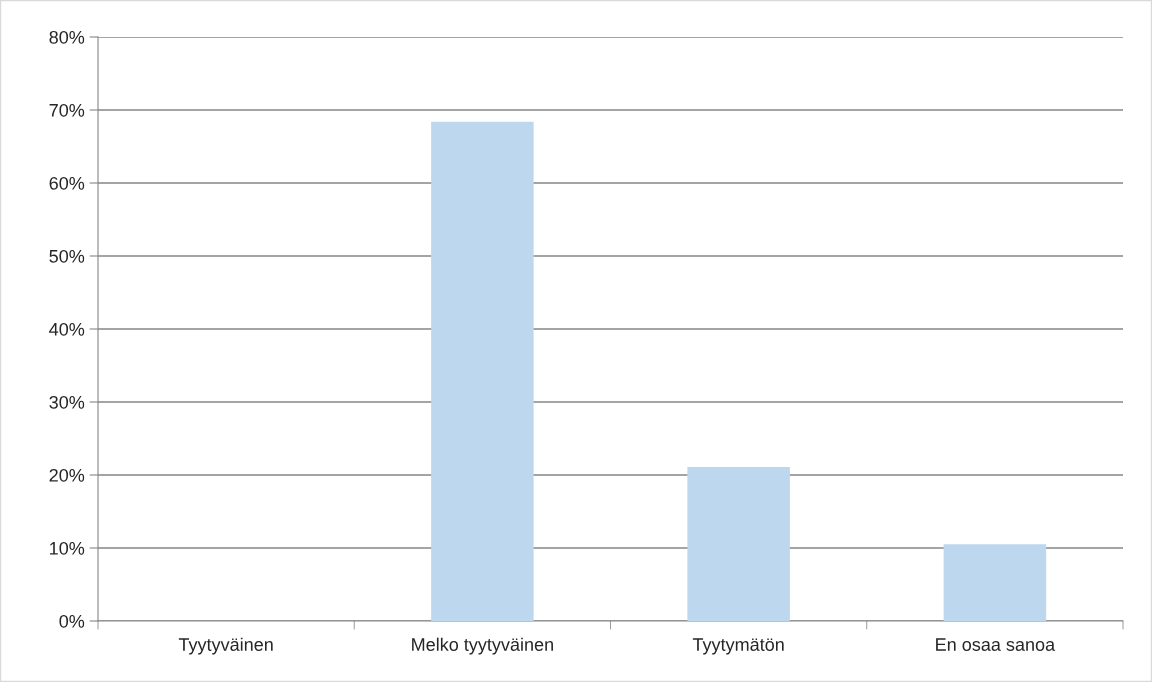  What do you see at coordinates (67, 402) in the screenshot?
I see `y-tick-label: 30%` at bounding box center [67, 402].